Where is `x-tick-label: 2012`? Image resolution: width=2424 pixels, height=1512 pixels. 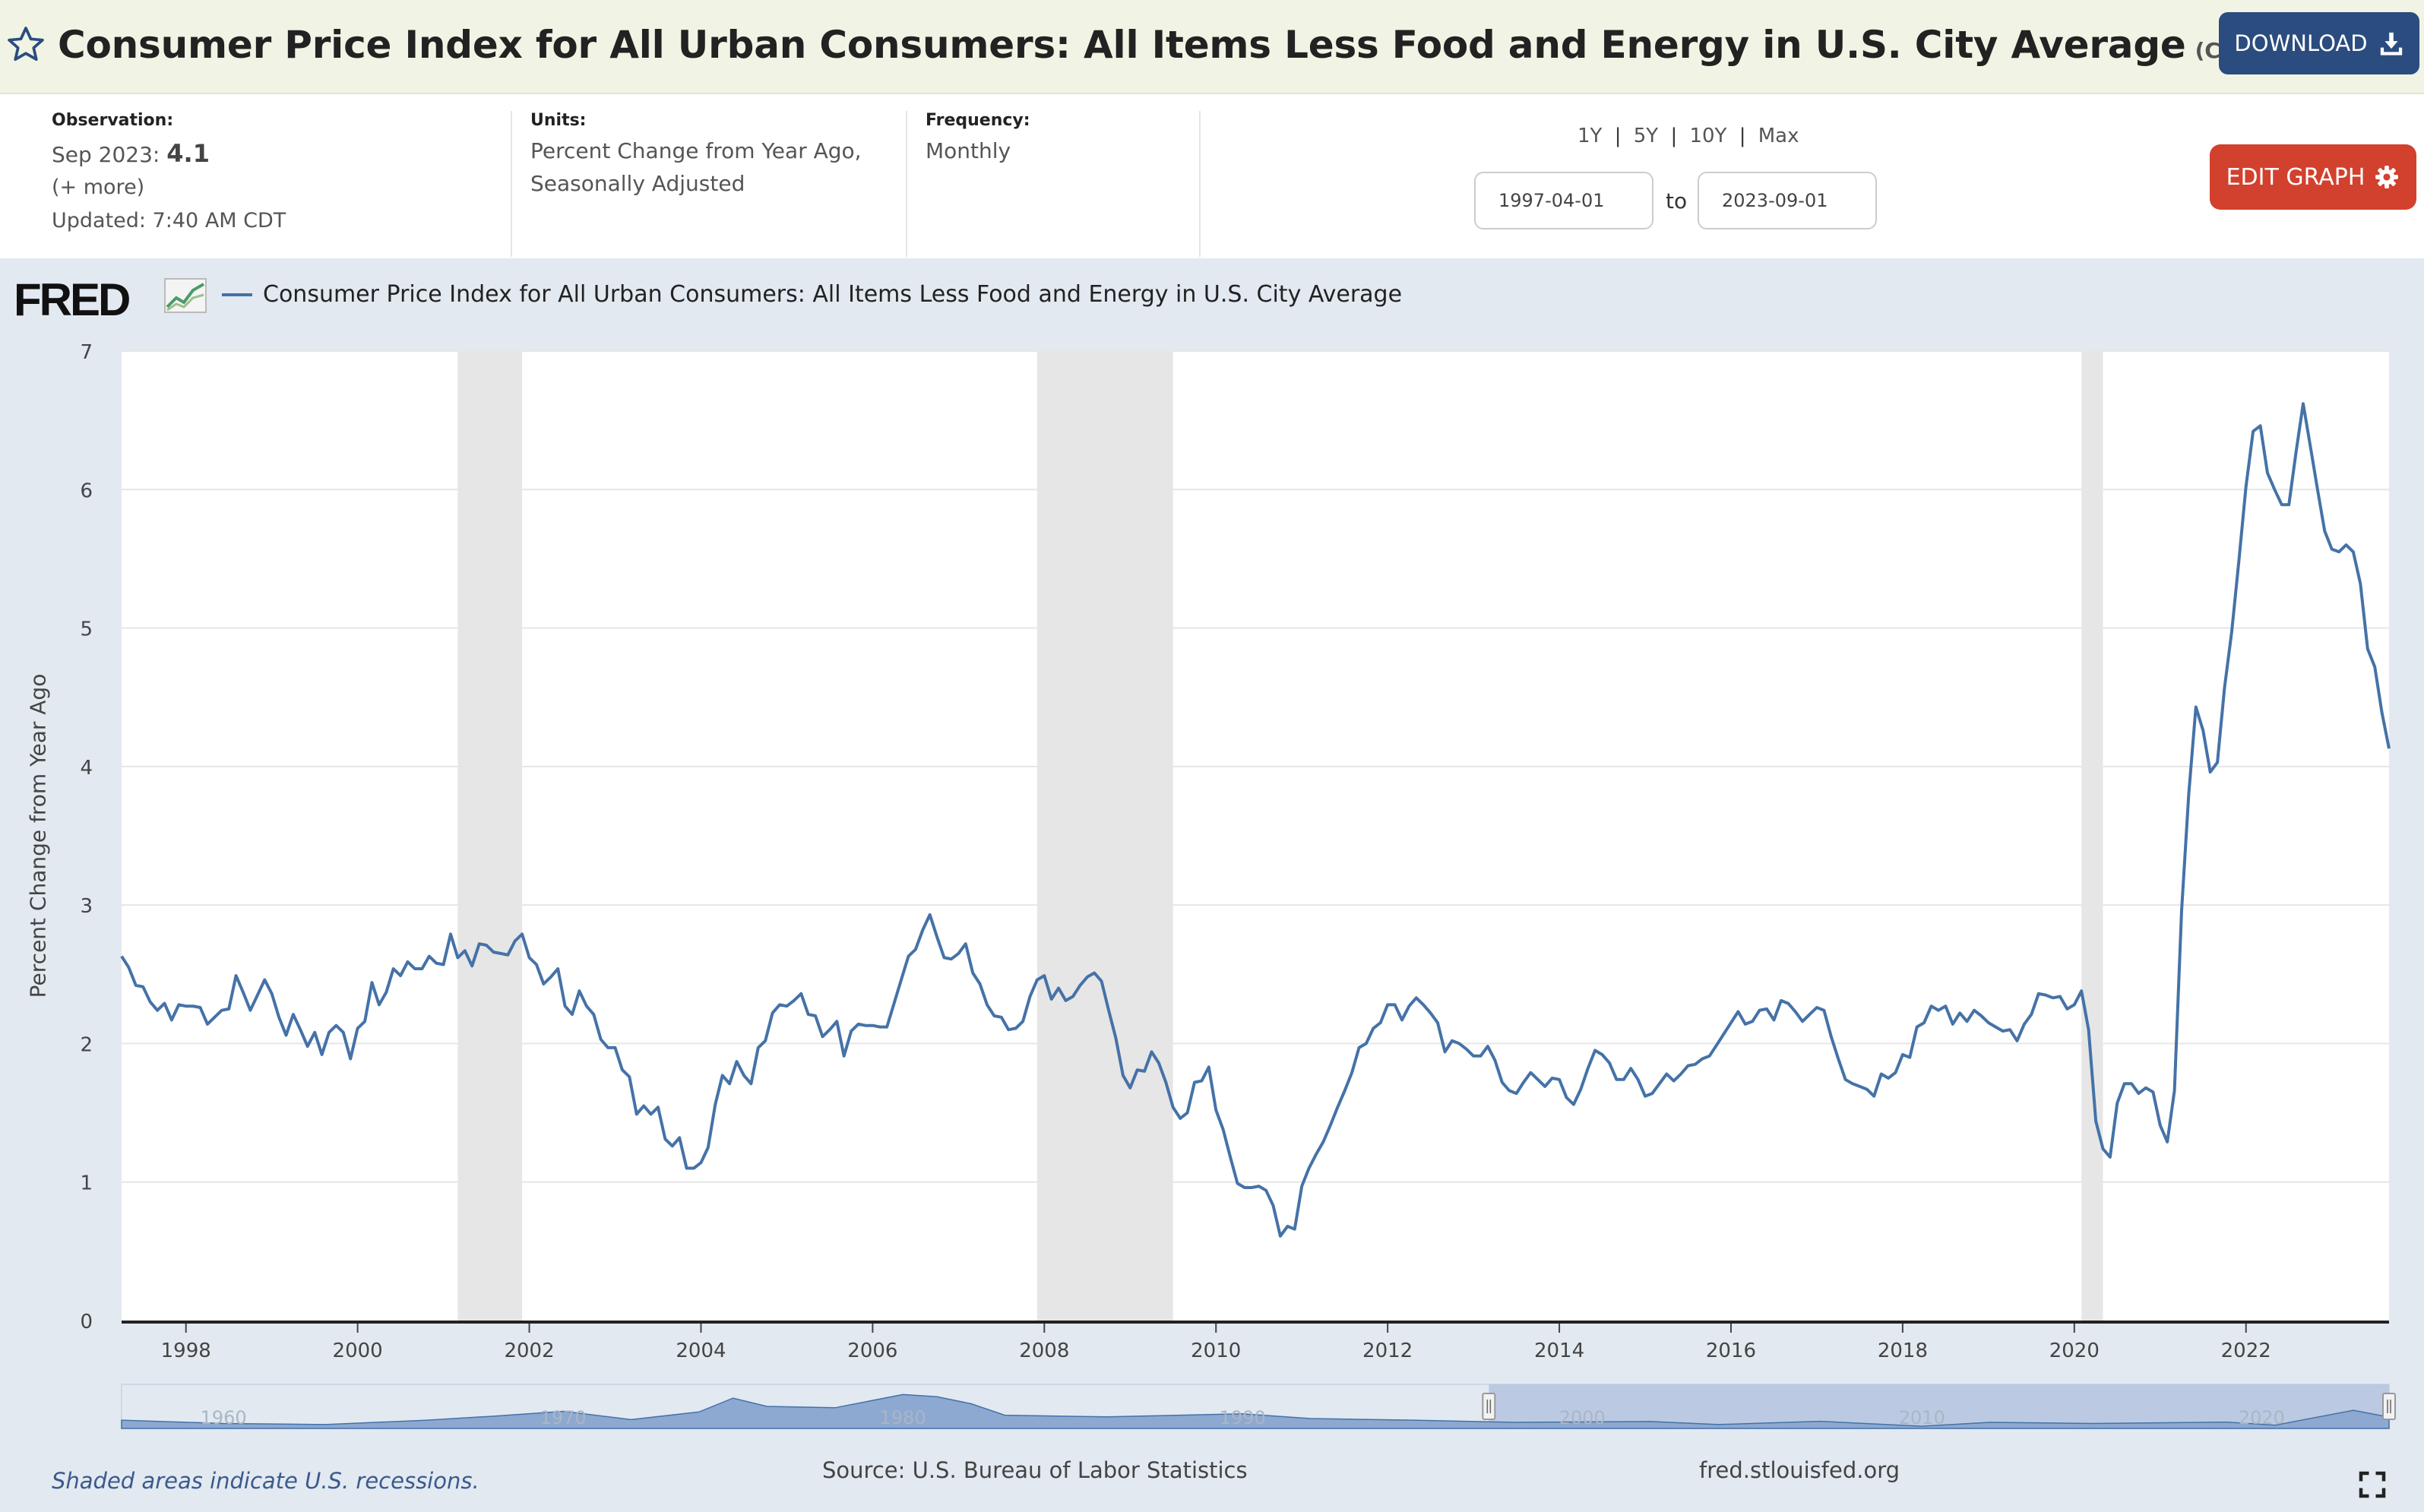 x-tick-label: 2012 is located at coordinates (1387, 1351).